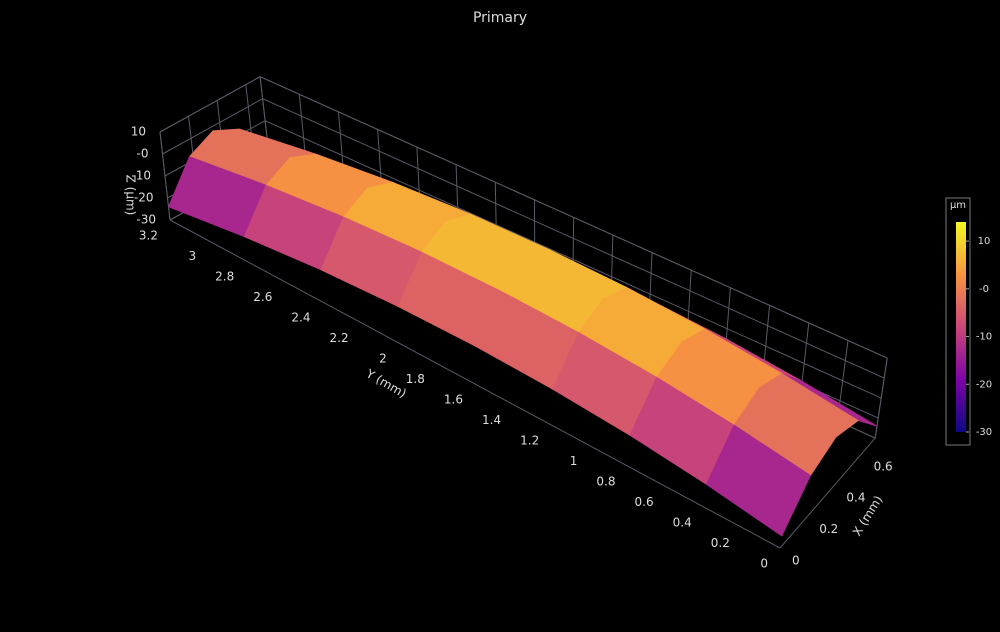 This screenshot has width=1000, height=632. Describe the element at coordinates (984, 432) in the screenshot. I see `colorbar-tick-label: -30` at that location.